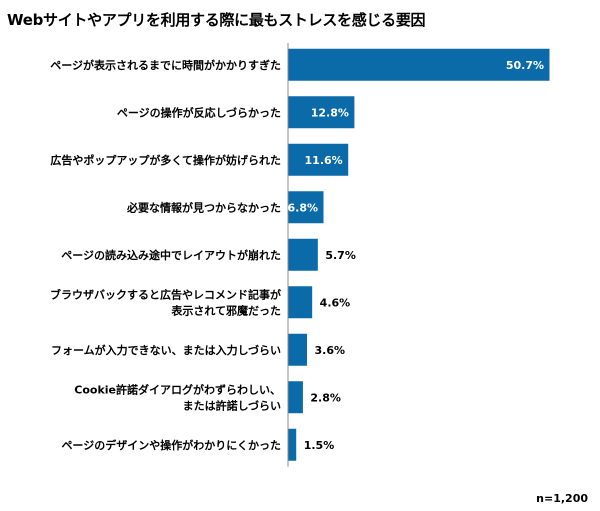  Describe the element at coordinates (330, 350) in the screenshot. I see `value-label: 3.6%` at that location.